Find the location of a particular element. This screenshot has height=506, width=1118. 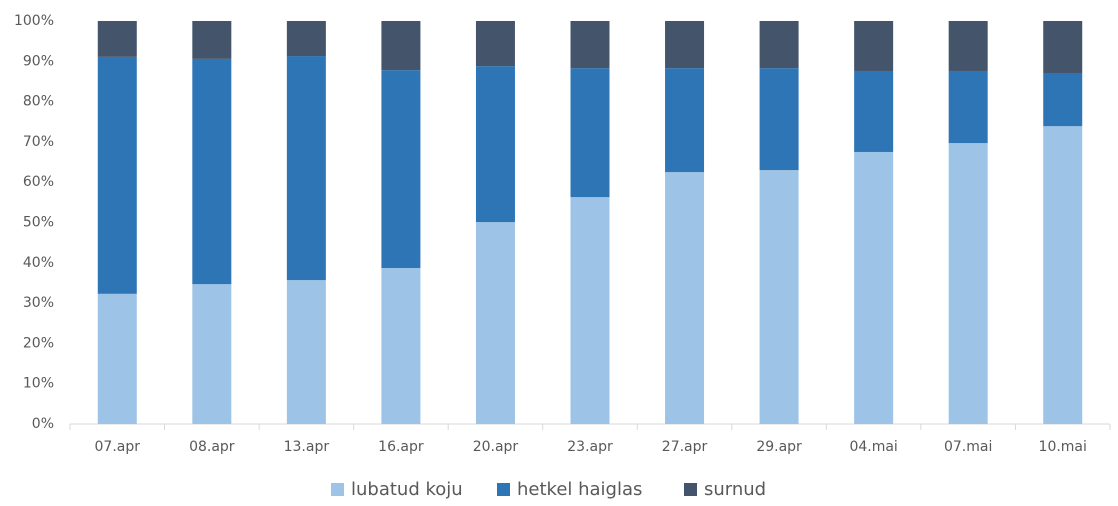

y-tick-label: 80% is located at coordinates (38, 102).